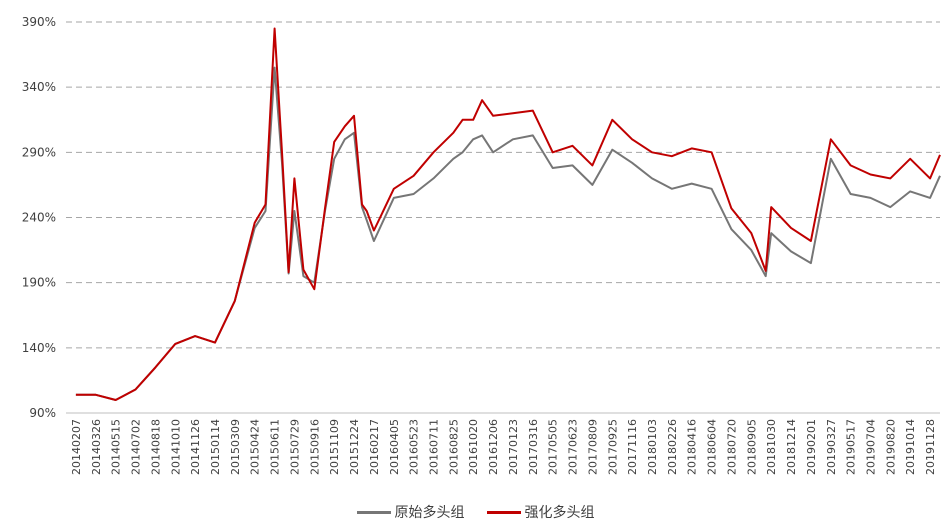 This screenshot has width=951, height=531. Describe the element at coordinates (652, 447) in the screenshot. I see `x-tick-label: 20180103` at that location.